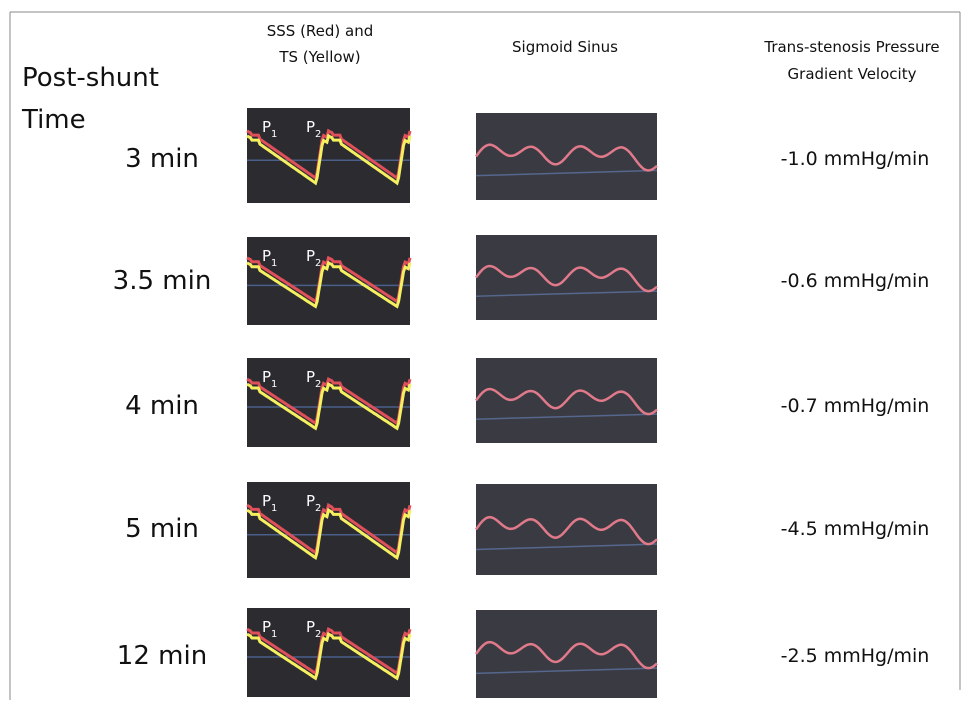 The width and height of the screenshot is (967, 709). Describe the element at coordinates (162, 656) in the screenshot. I see `time-label: 12 min` at that location.